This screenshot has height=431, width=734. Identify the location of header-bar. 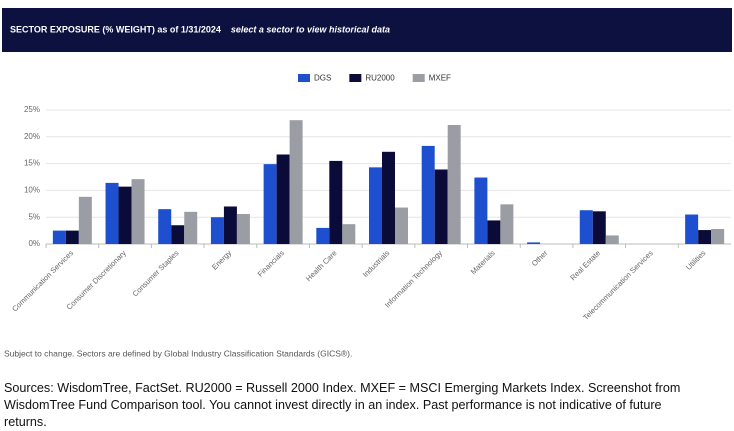
(367, 30).